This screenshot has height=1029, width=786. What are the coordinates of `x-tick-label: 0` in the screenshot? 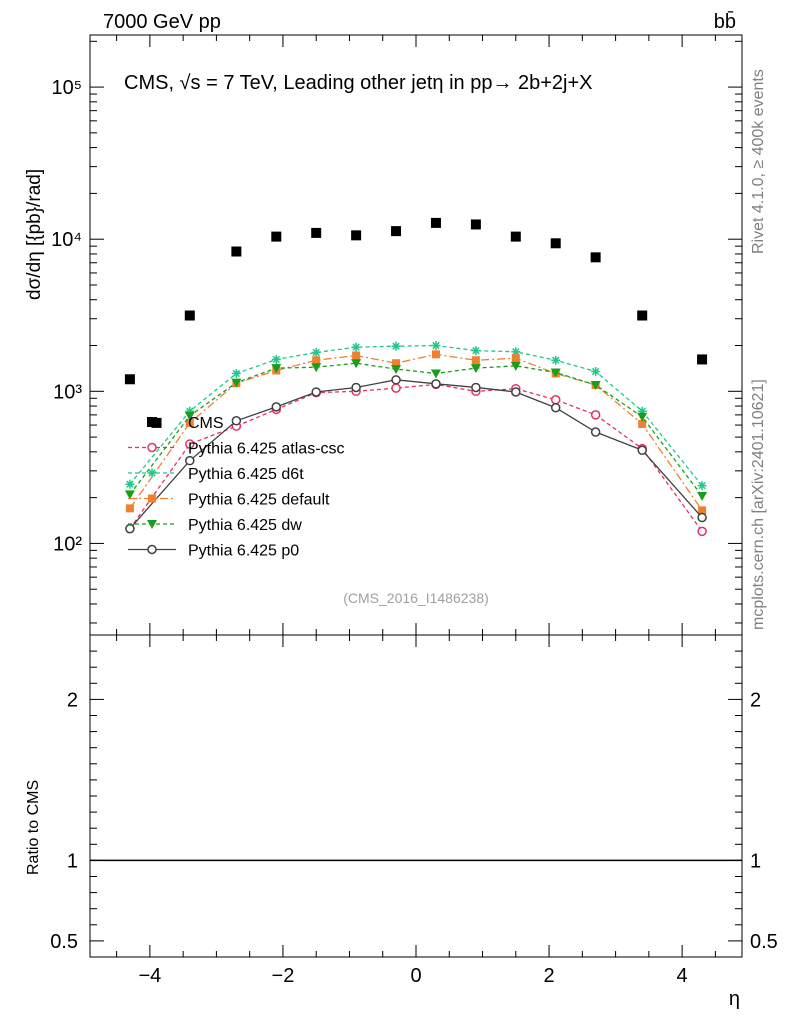 It's located at (415, 976).